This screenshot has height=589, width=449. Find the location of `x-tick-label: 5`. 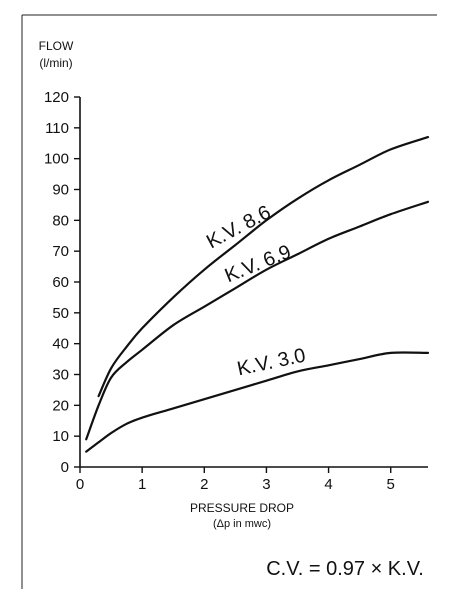

x-tick-label: 5 is located at coordinates (391, 484).